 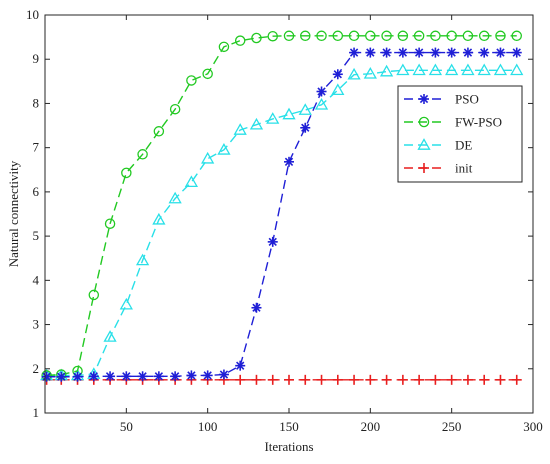 What do you see at coordinates (452, 426) in the screenshot?
I see `x-tick-label: 250` at bounding box center [452, 426].